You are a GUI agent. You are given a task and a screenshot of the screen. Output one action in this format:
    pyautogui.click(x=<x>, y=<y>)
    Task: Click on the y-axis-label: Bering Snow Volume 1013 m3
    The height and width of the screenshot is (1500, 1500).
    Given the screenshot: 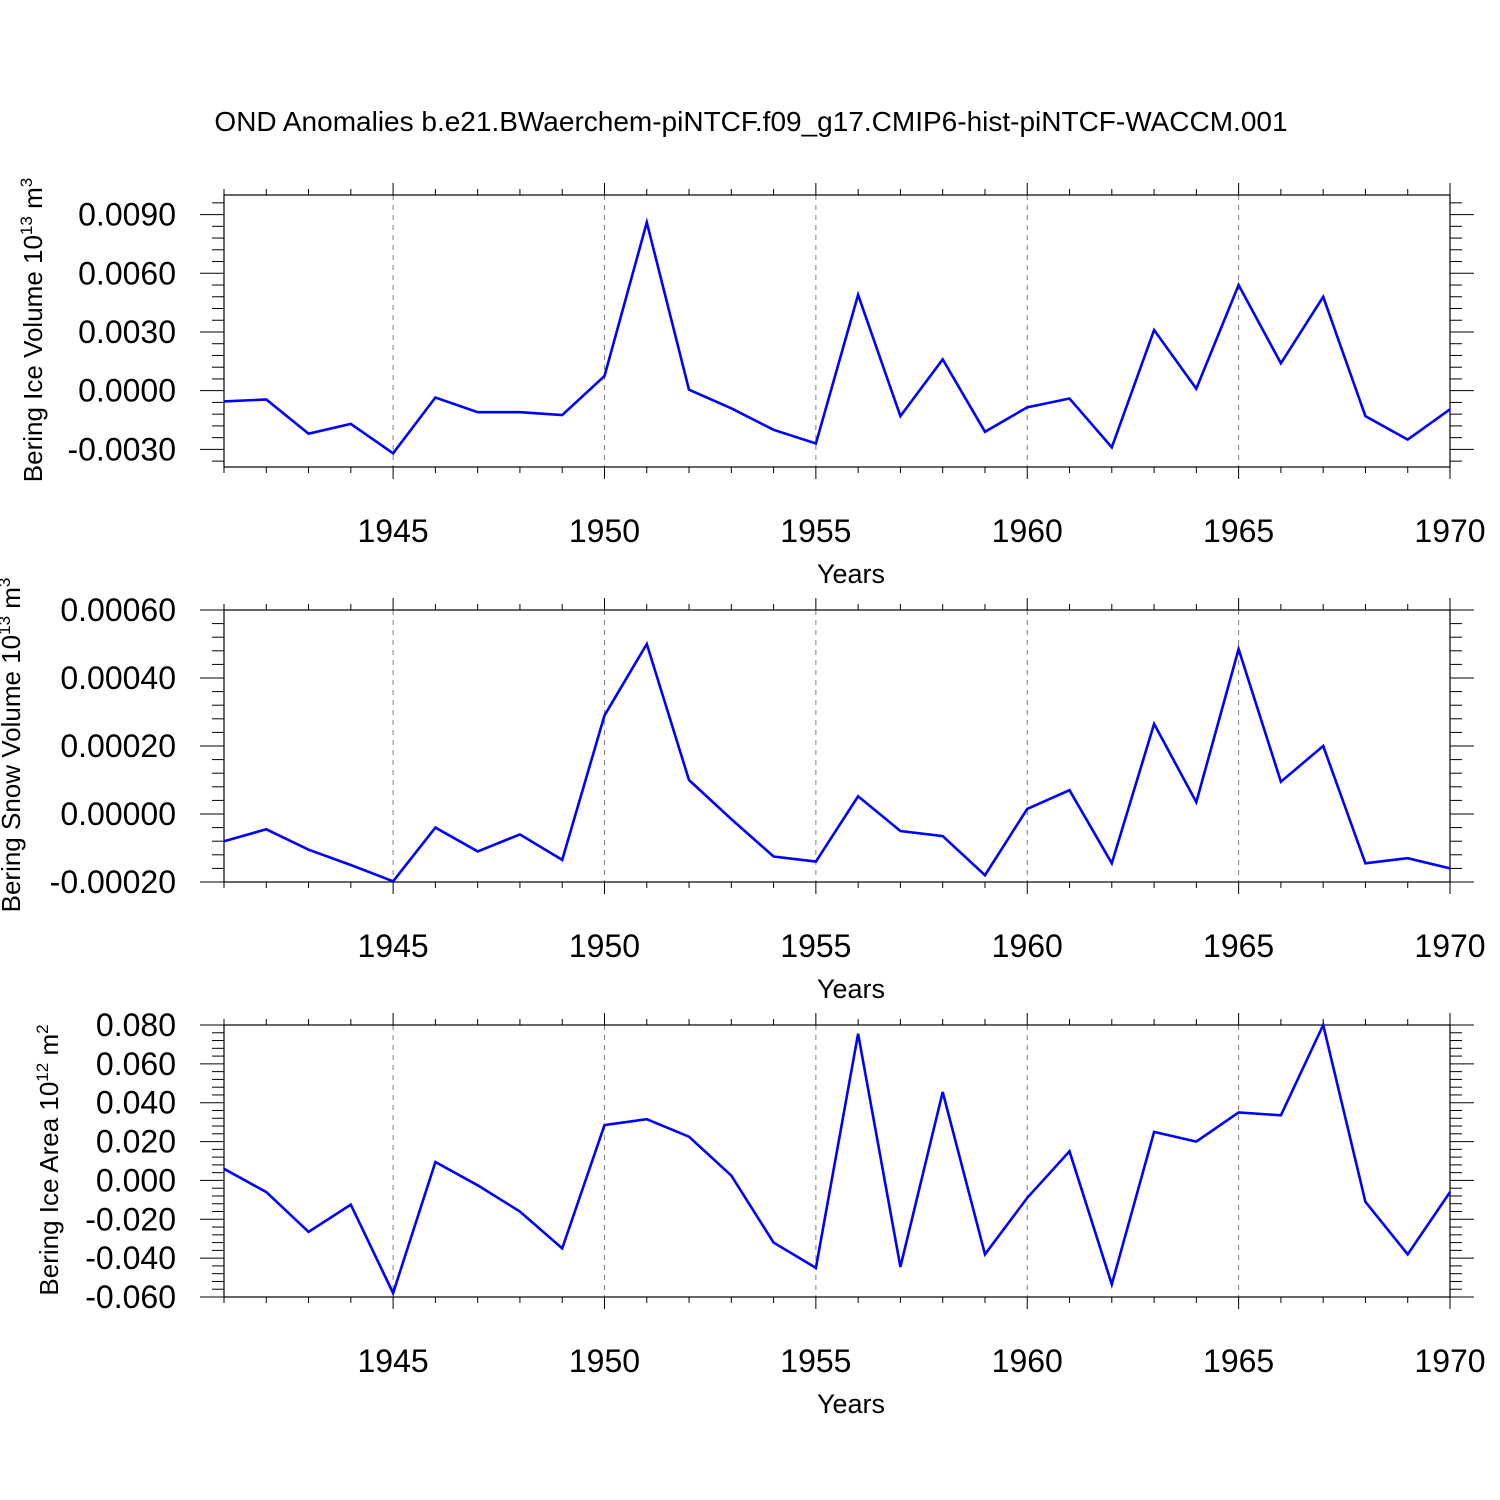 What is the action you would take?
    pyautogui.click(x=13, y=745)
    